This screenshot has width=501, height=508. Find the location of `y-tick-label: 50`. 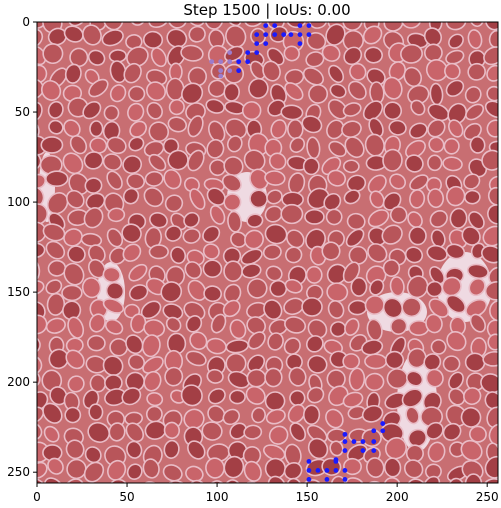

y-tick-label: 50 is located at coordinates (22, 112).